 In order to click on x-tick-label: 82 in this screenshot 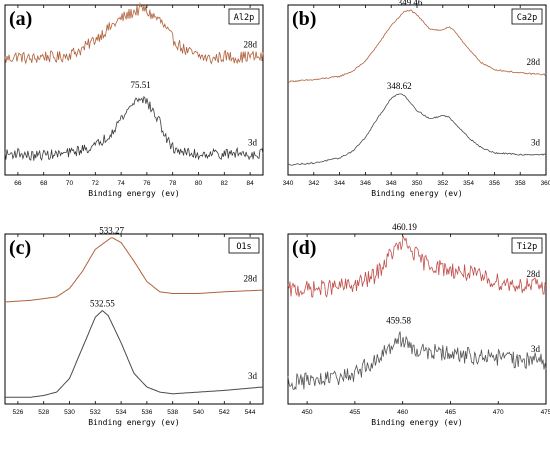, I will do `click(225, 183)`.